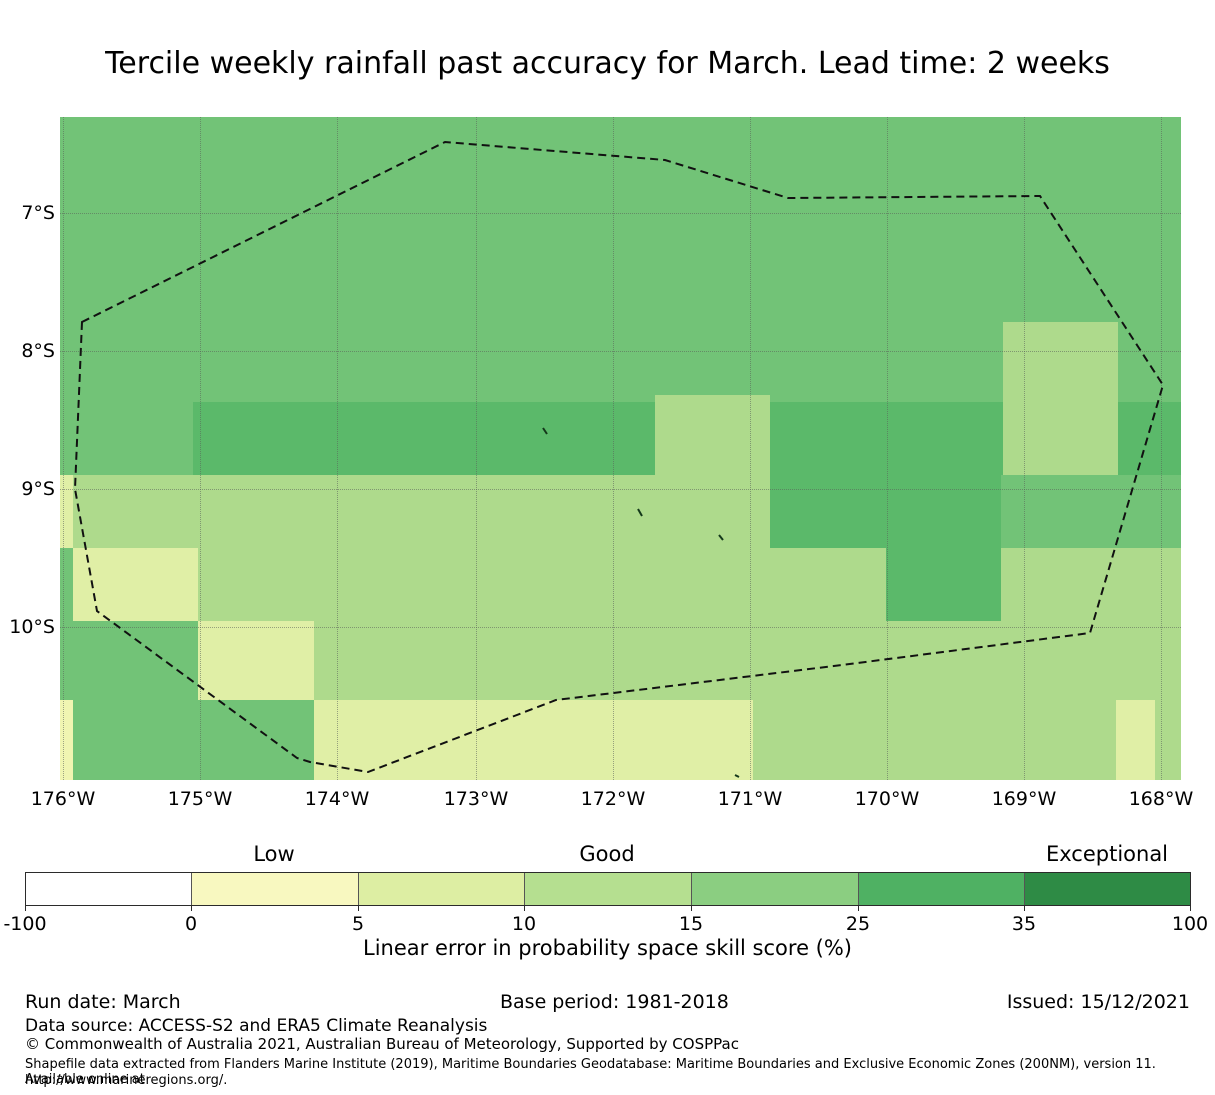 The image size is (1215, 1095). Describe the element at coordinates (607, 854) in the screenshot. I see `colorbar-category-label: Good` at that location.